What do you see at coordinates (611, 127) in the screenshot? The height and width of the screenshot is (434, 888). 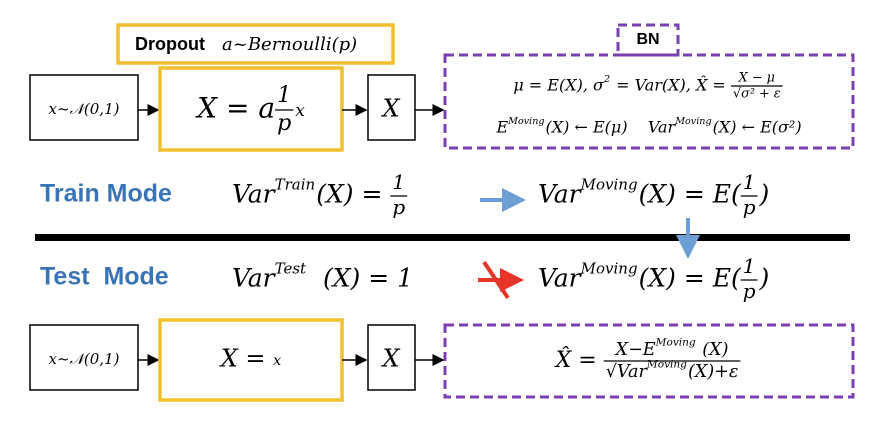 I see `formula-text: (X) ← E(μ) Var` at bounding box center [611, 127].